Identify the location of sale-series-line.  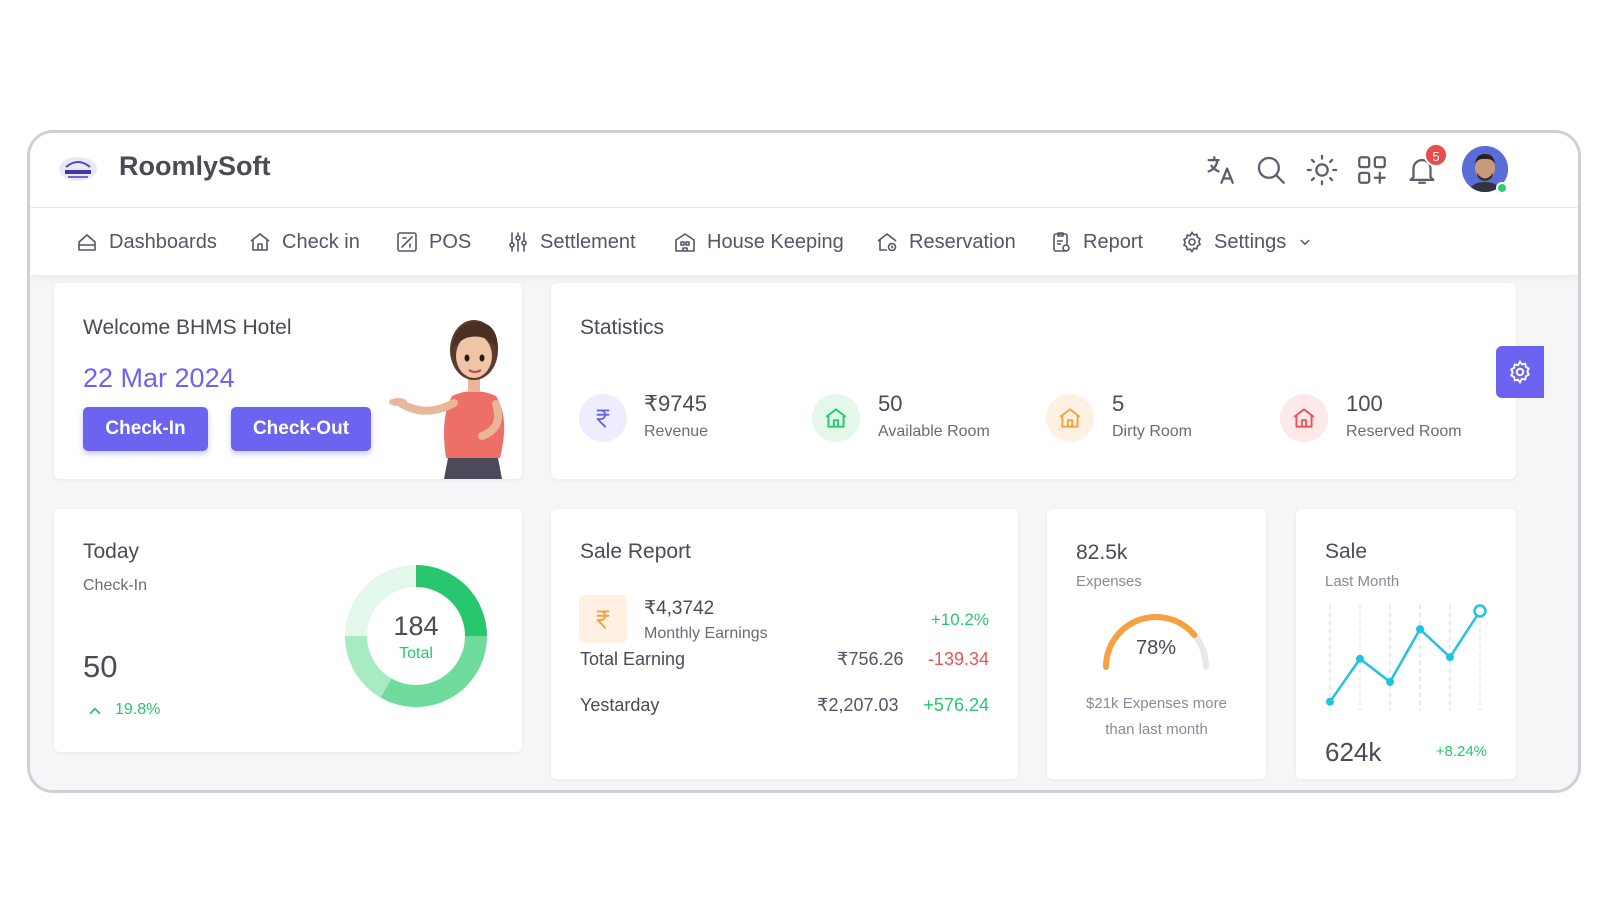
(1405, 656).